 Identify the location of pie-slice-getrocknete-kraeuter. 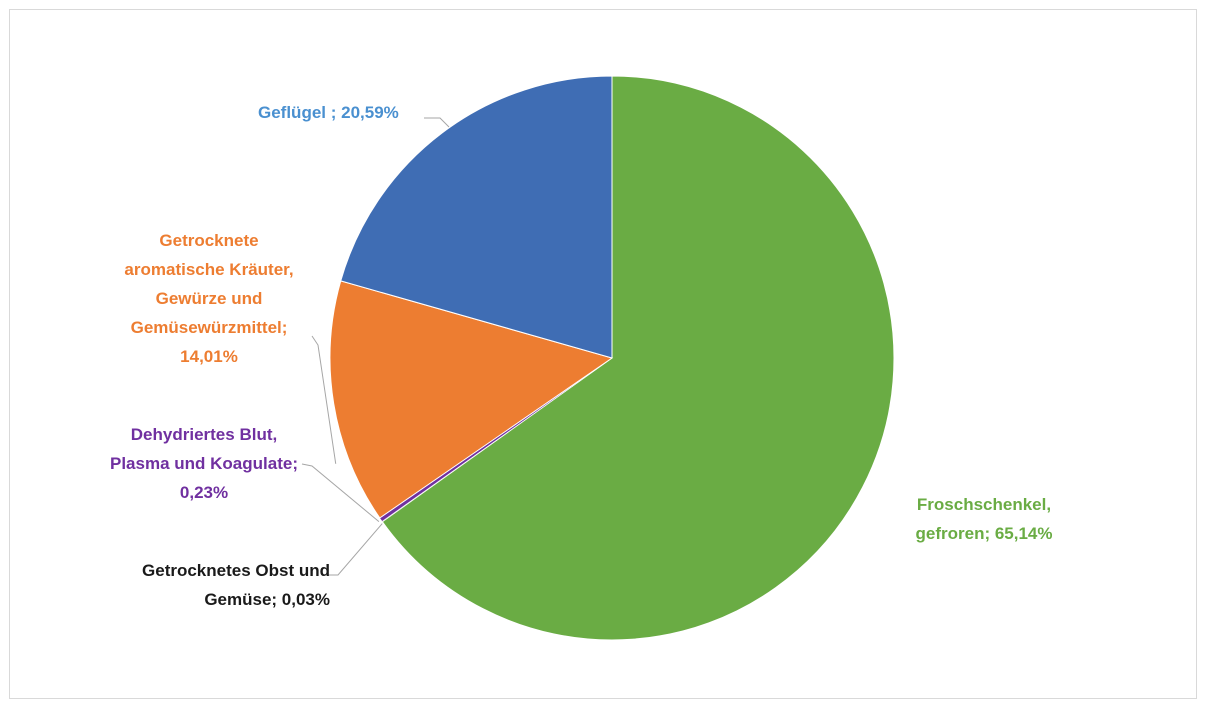
(471, 399).